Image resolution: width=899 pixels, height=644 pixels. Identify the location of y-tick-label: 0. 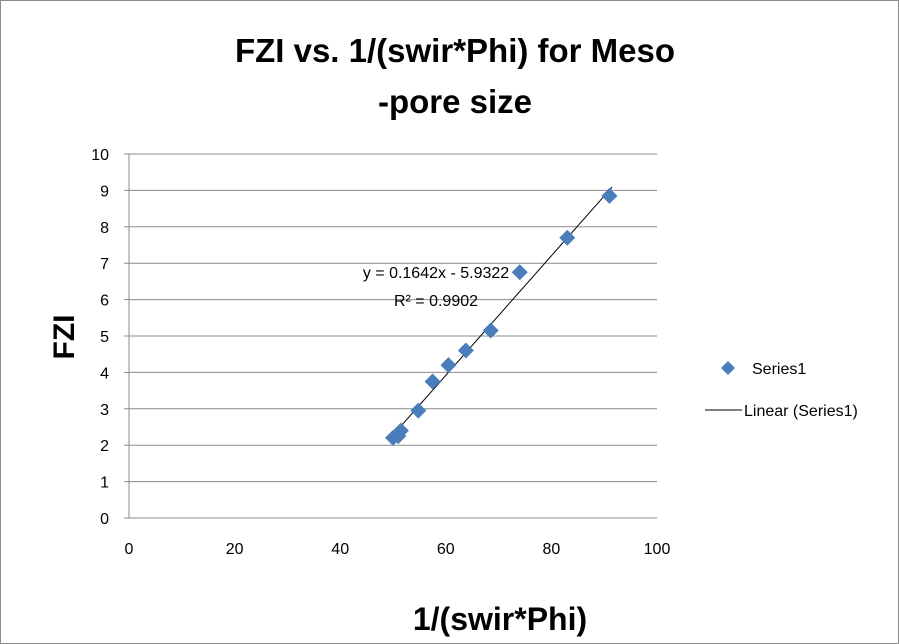
(104, 519).